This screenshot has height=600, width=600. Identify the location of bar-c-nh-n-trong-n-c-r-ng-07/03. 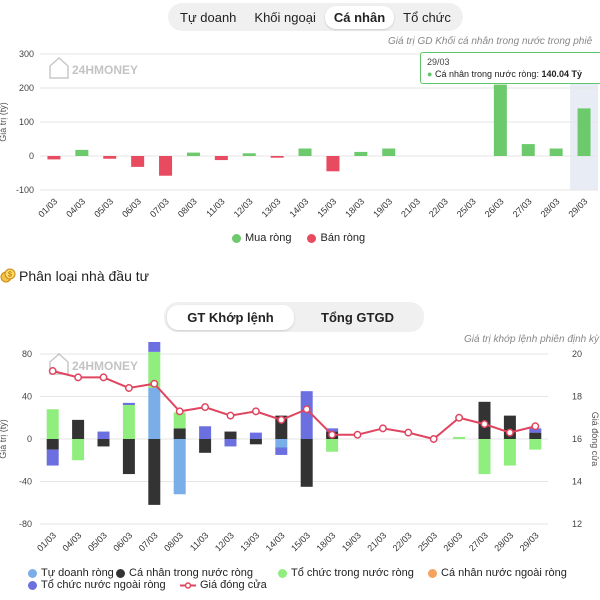
(154, 472).